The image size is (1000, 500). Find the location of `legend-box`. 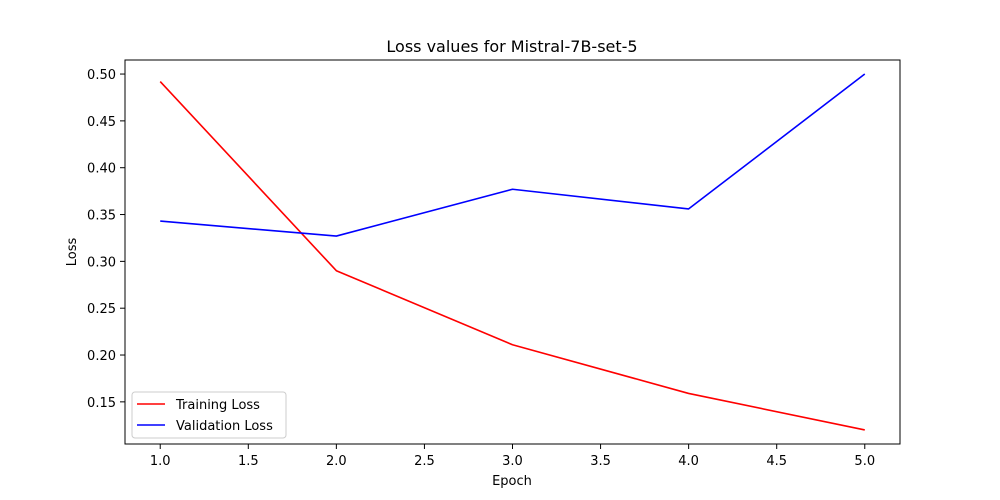

legend-box is located at coordinates (209, 415).